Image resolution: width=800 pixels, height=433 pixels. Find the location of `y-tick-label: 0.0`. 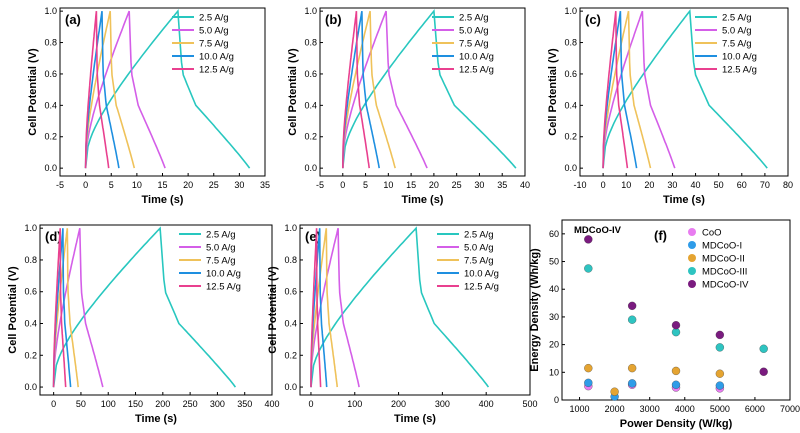

y-tick-label: 0.0 is located at coordinates (570, 168).